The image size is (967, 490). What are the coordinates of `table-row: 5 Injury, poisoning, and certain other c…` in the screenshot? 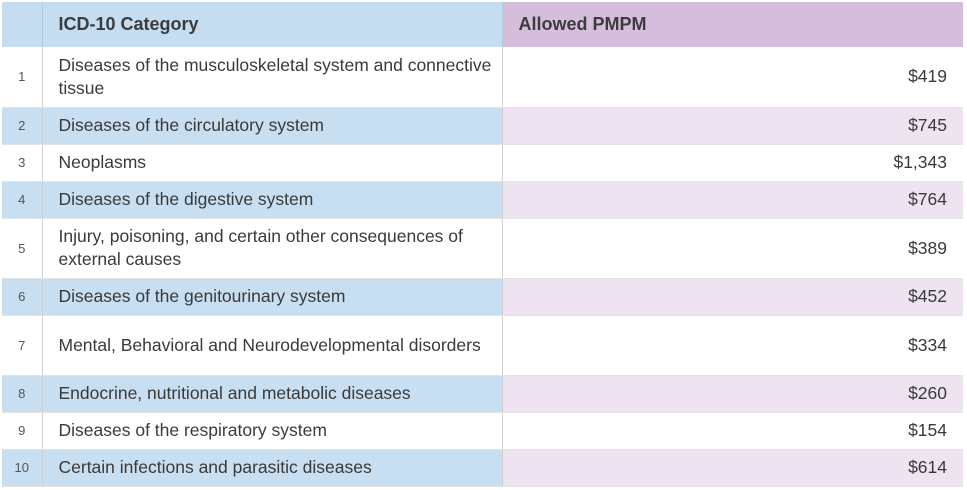 It's located at (482, 248).